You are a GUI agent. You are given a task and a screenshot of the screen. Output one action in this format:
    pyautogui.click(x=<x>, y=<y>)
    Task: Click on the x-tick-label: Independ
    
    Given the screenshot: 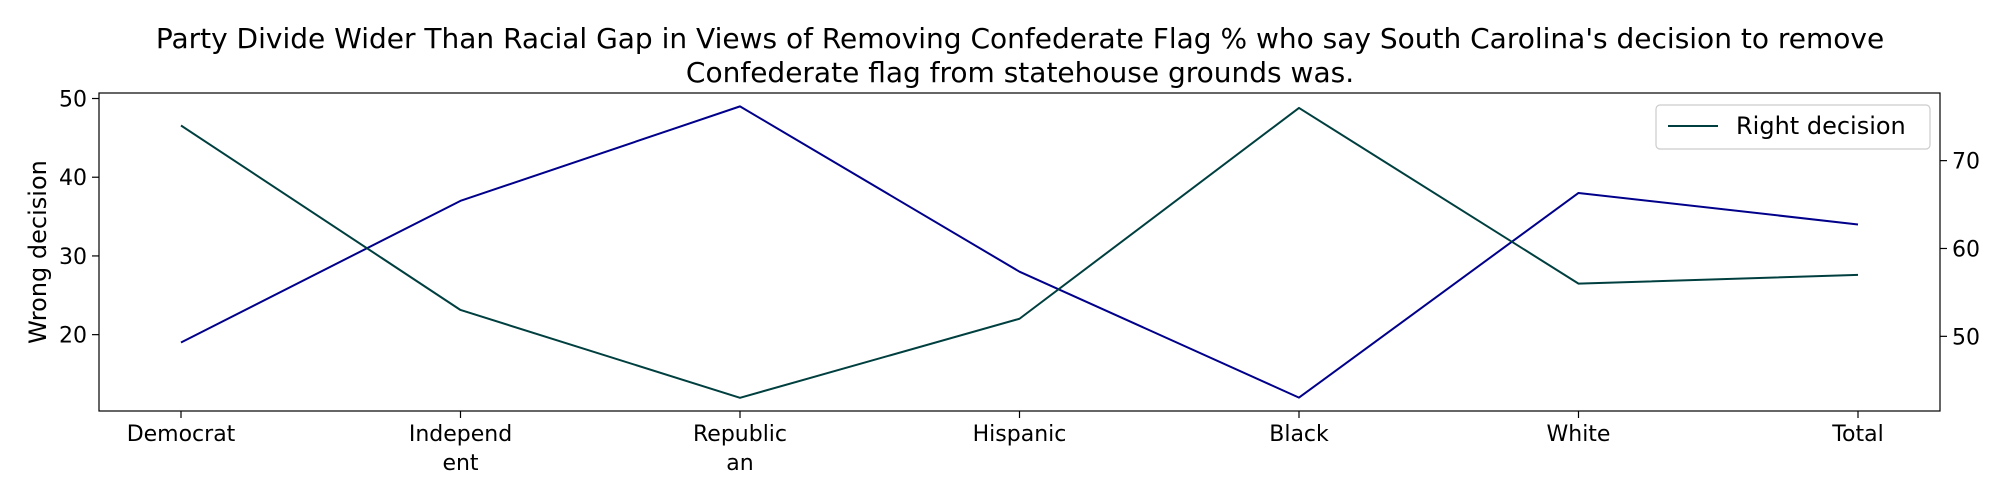 What is the action you would take?
    pyautogui.click(x=460, y=434)
    